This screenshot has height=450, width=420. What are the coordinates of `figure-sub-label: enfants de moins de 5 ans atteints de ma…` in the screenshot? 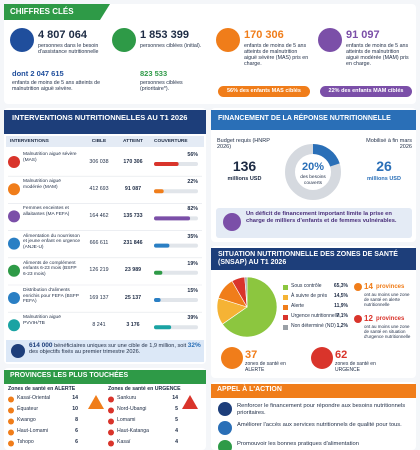 It's located at (56, 86).